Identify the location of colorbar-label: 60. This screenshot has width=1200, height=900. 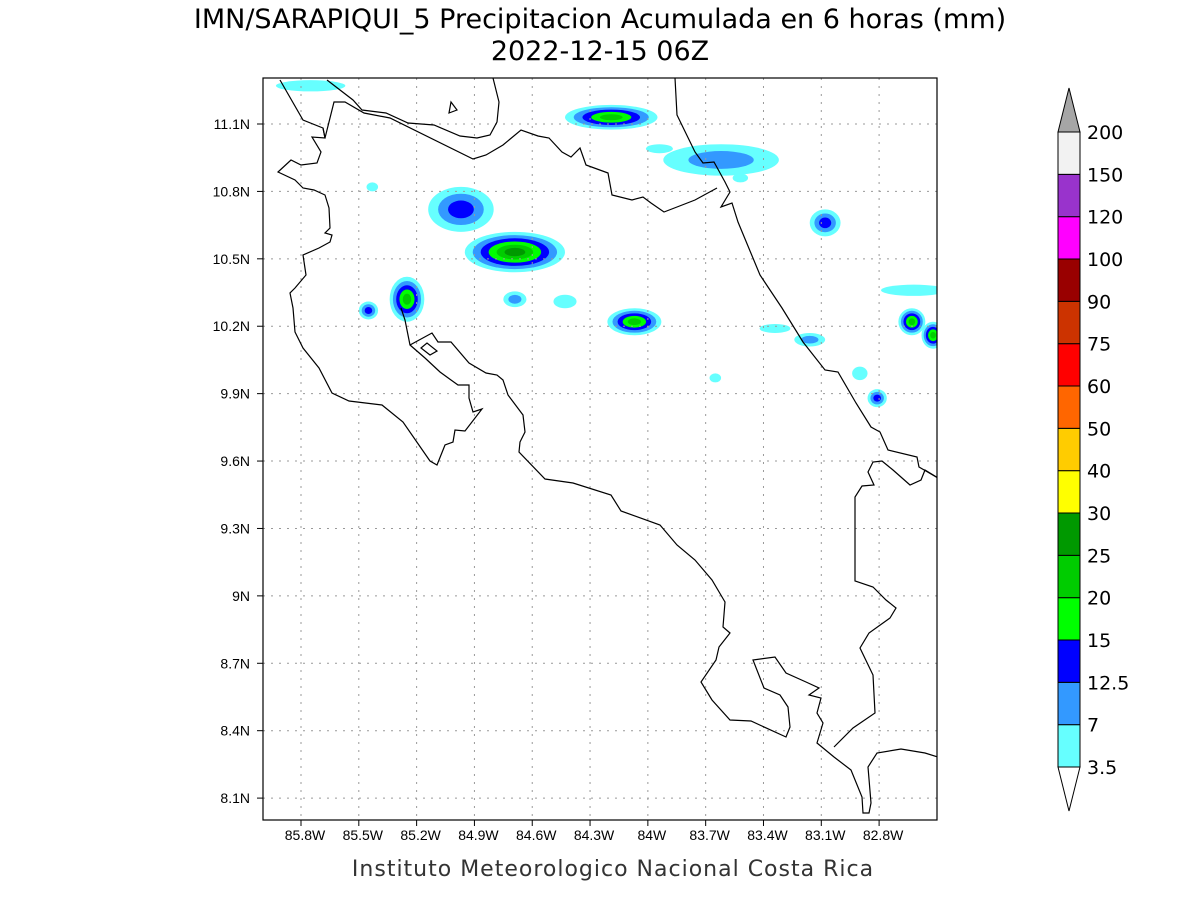
(1099, 387).